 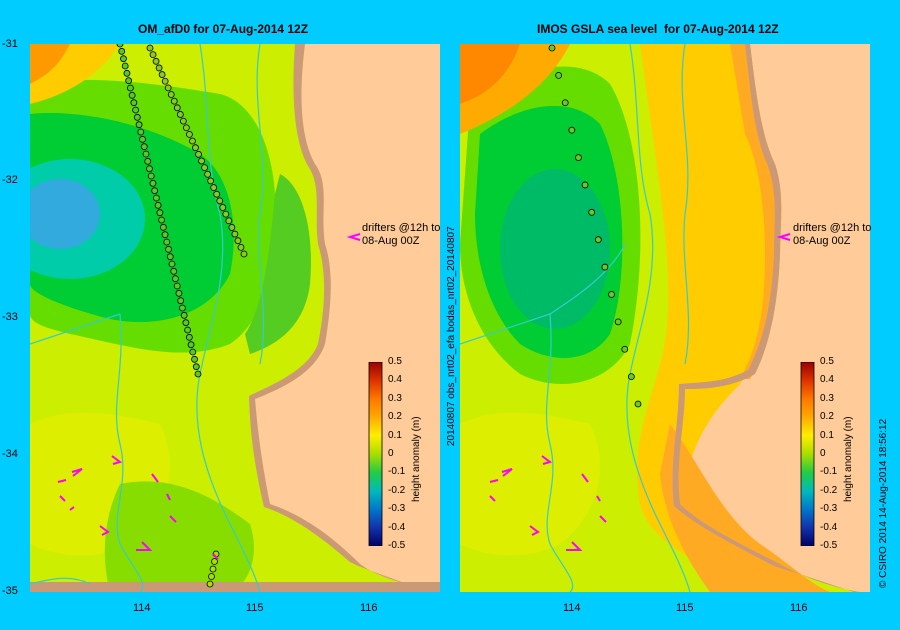 What do you see at coordinates (832, 228) in the screenshot?
I see `right-drifter-note-1: drifters @12h to` at bounding box center [832, 228].